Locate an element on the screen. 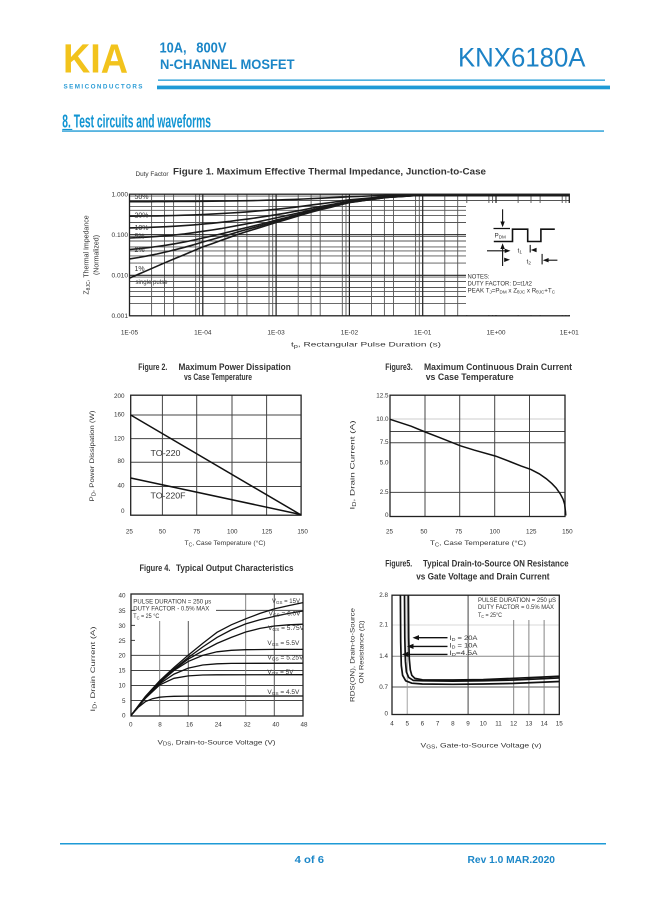  svg-text:Typical Drain-to-Source ON Res: Typical Drain-to-Source ON Resistance is located at coordinates (496, 564).